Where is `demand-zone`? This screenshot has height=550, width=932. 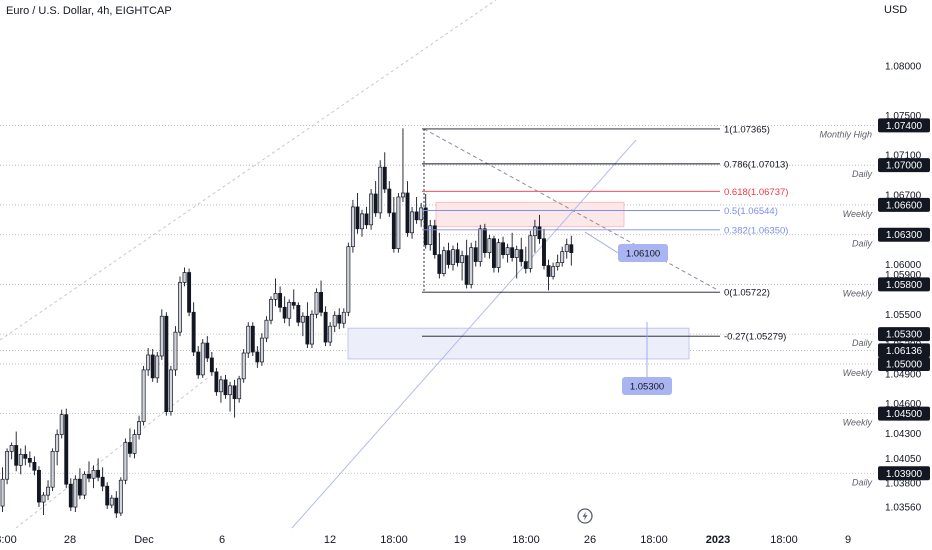 demand-zone is located at coordinates (518, 343).